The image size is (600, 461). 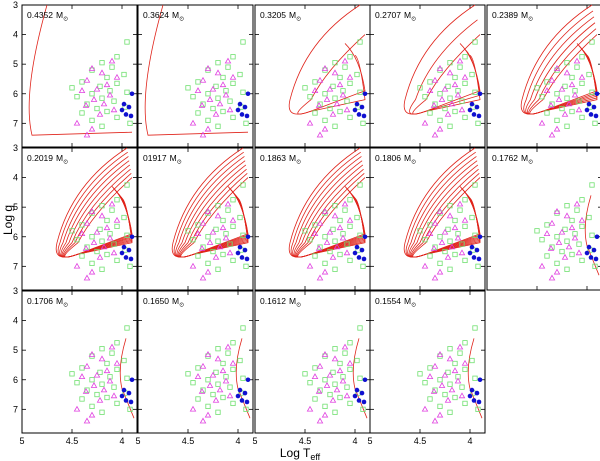 What do you see at coordinates (121, 441) in the screenshot?
I see `x-tick-label: 4` at bounding box center [121, 441].